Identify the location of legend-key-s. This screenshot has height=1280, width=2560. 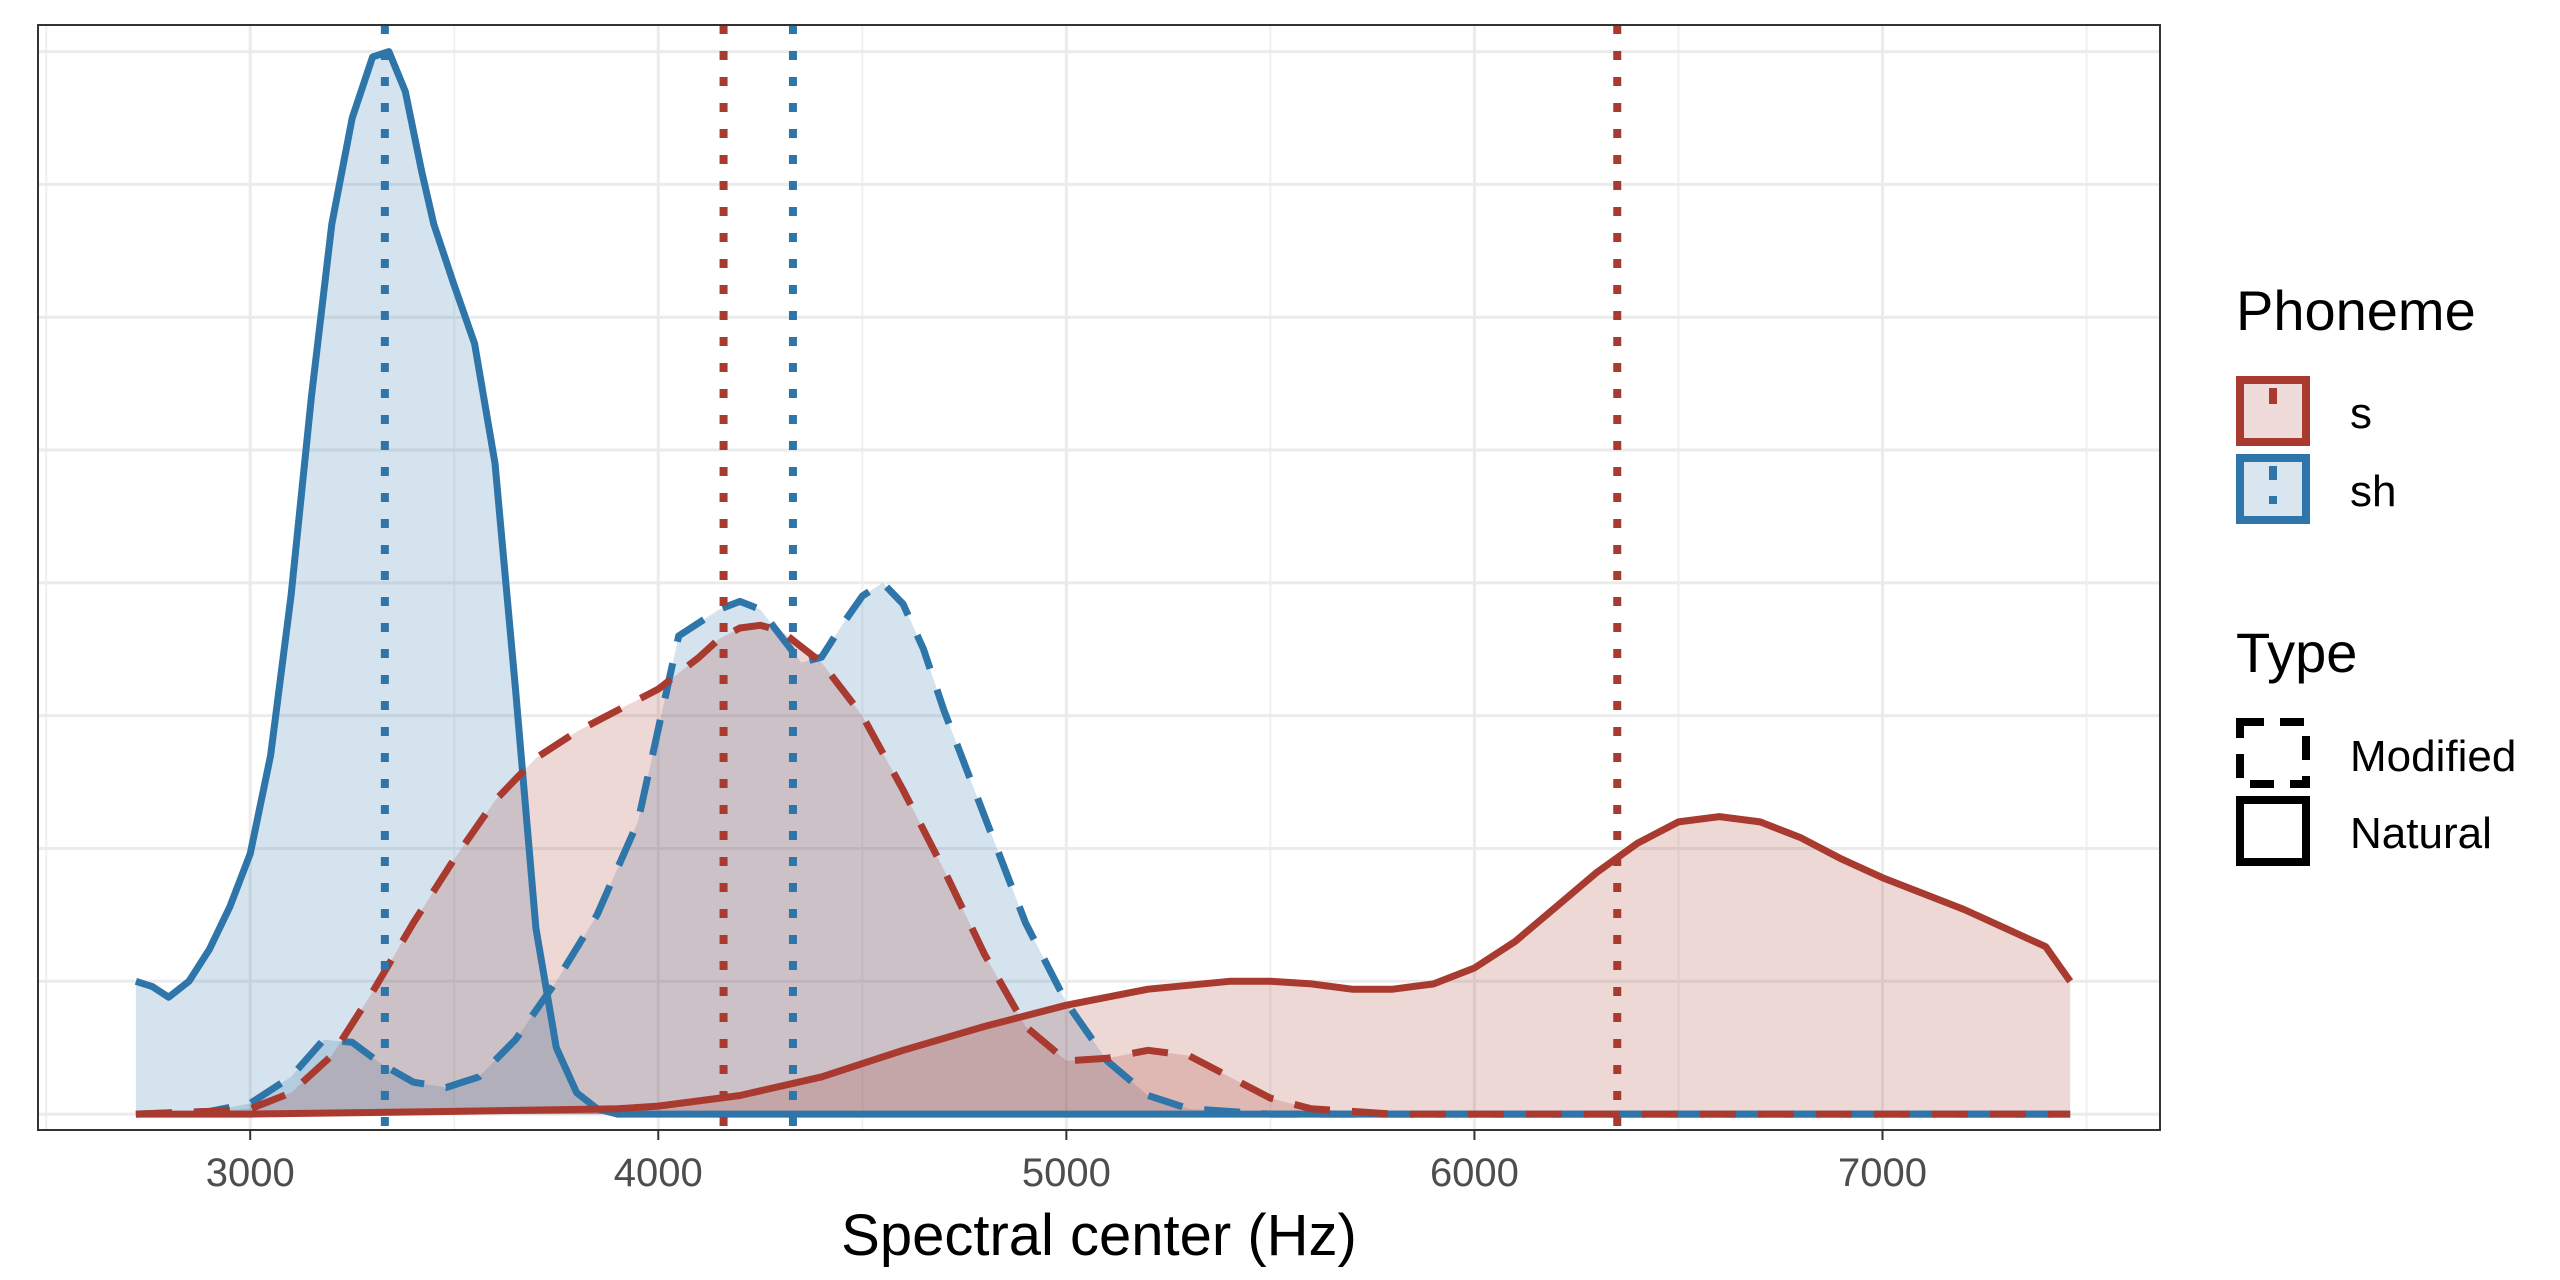
(2273, 411).